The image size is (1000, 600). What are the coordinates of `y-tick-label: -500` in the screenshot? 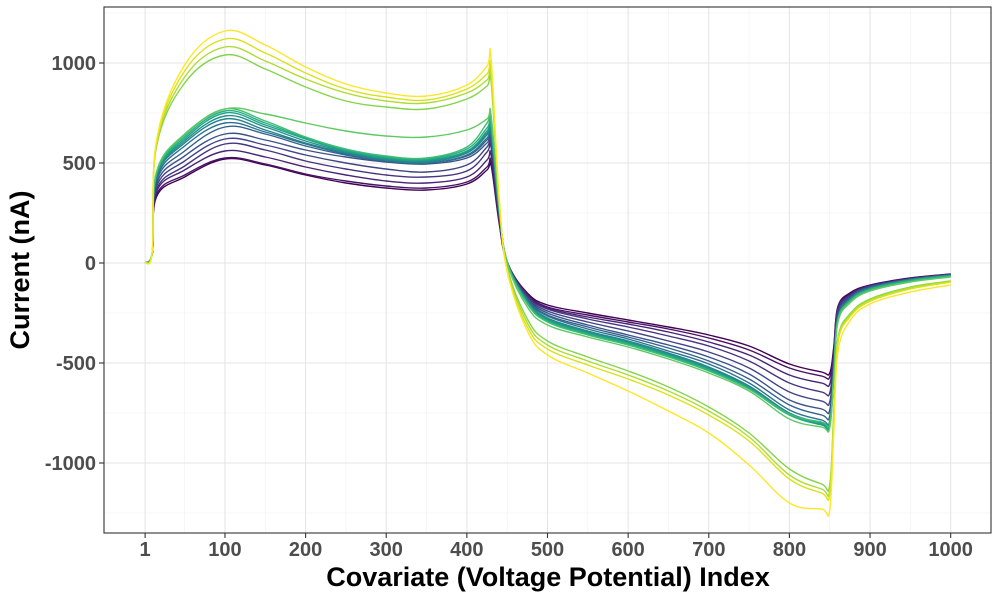 It's located at (76, 364).